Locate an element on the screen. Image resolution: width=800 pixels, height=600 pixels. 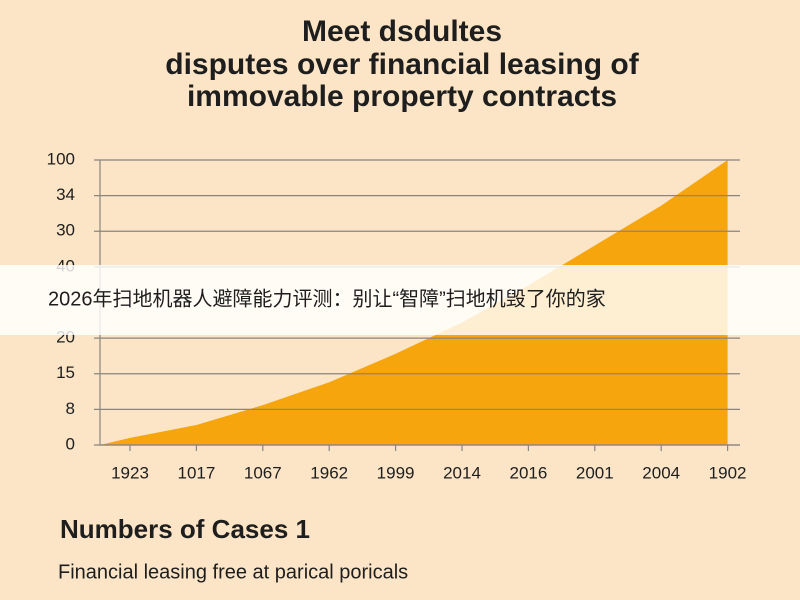
x-tick-label: 2001 is located at coordinates (595, 472).